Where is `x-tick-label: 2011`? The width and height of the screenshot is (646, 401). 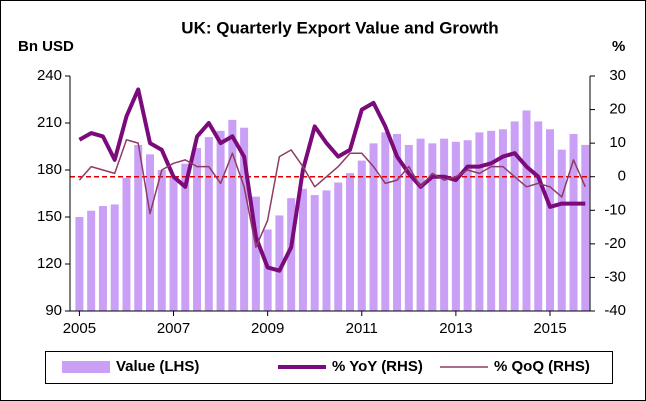
x-tick-label: 2011 is located at coordinates (362, 328).